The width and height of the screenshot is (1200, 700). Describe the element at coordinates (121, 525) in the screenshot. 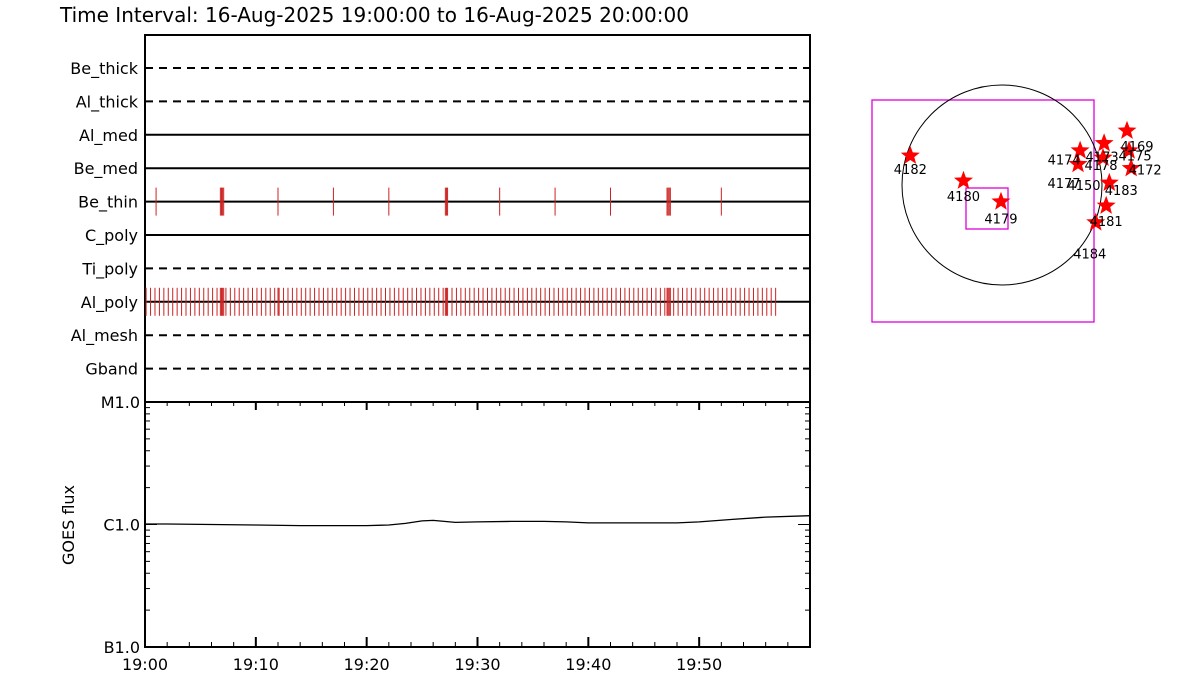

I see `y-tick-label: C1.0` at that location.